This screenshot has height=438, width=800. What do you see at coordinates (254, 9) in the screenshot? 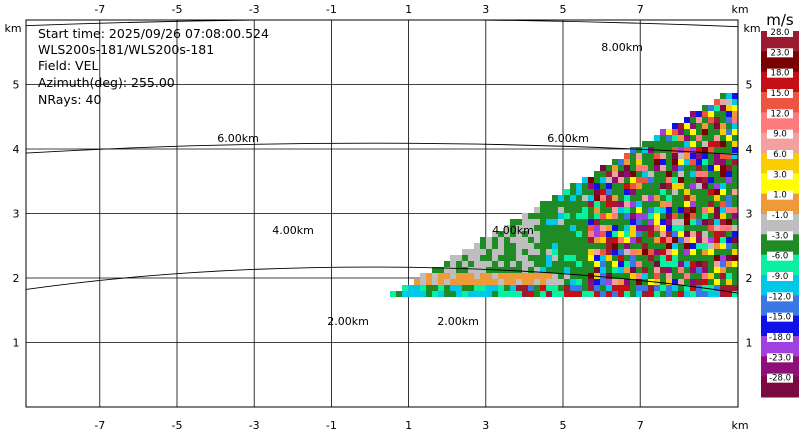
I see `x-tick-label-top: -3` at bounding box center [254, 9].